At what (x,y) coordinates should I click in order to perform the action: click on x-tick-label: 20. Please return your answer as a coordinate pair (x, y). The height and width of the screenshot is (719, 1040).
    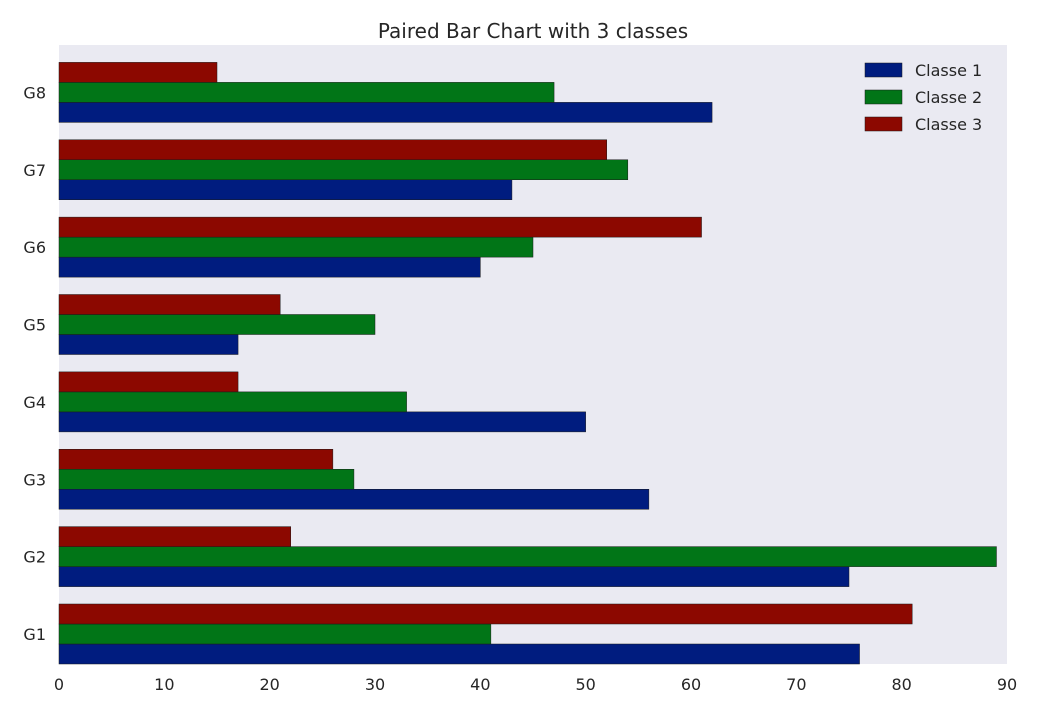
    Looking at the image, I should click on (269, 684).